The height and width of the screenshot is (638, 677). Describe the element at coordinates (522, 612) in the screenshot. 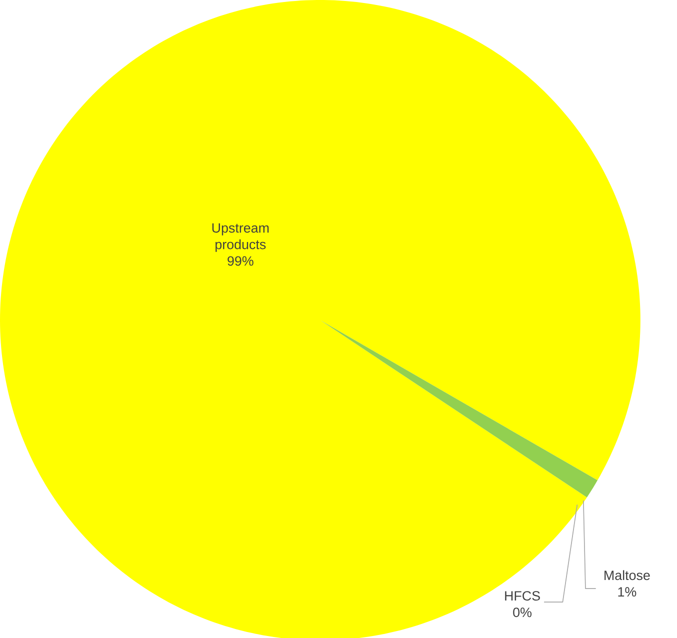

I see `text: 0%` at that location.